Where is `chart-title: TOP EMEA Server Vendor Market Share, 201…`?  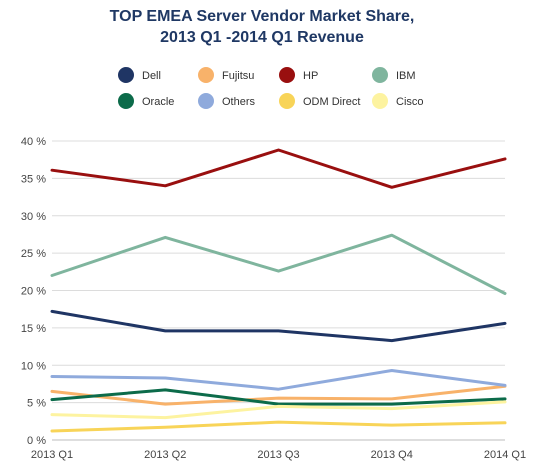
chart-title: TOP EMEA Server Vendor Market Share, 201… is located at coordinates (262, 27).